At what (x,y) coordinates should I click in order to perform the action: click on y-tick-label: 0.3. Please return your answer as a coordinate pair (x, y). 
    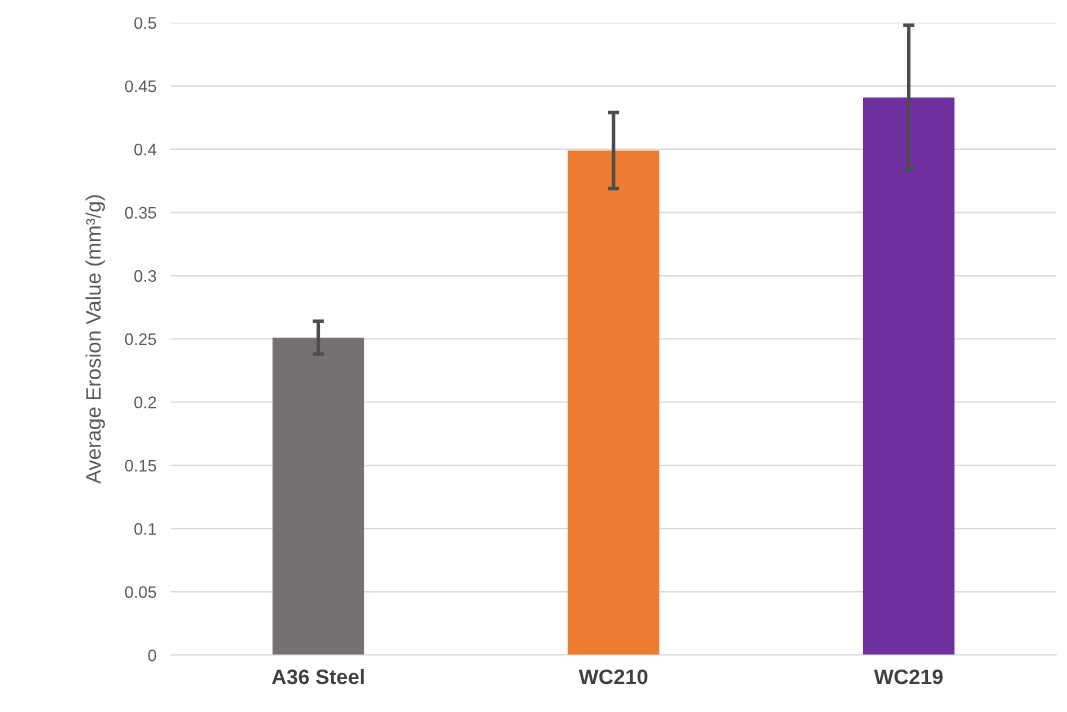
    Looking at the image, I should click on (145, 276).